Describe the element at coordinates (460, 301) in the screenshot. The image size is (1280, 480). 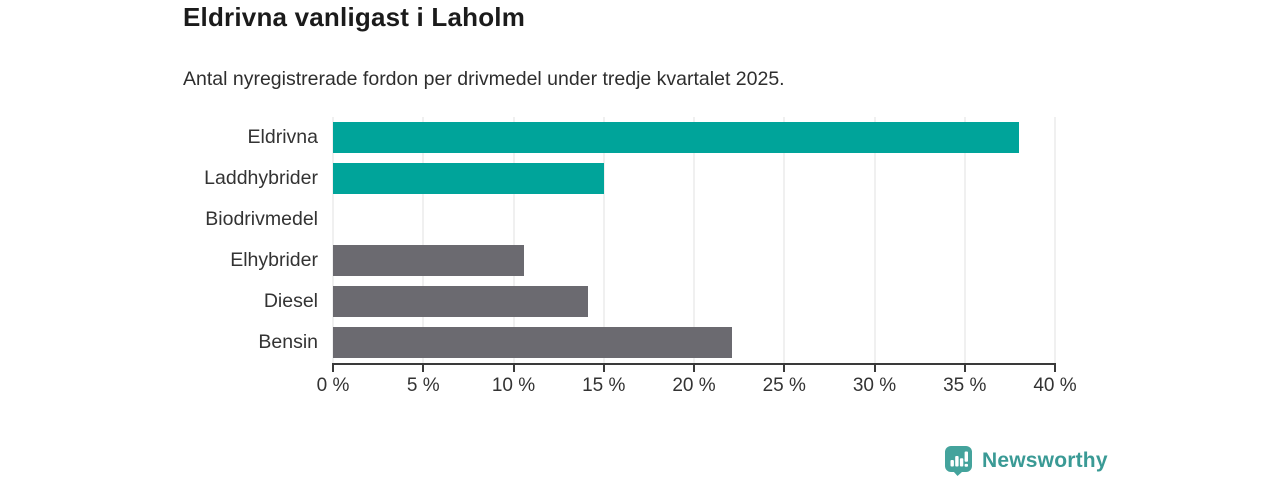
I see `bar-diesel` at that location.